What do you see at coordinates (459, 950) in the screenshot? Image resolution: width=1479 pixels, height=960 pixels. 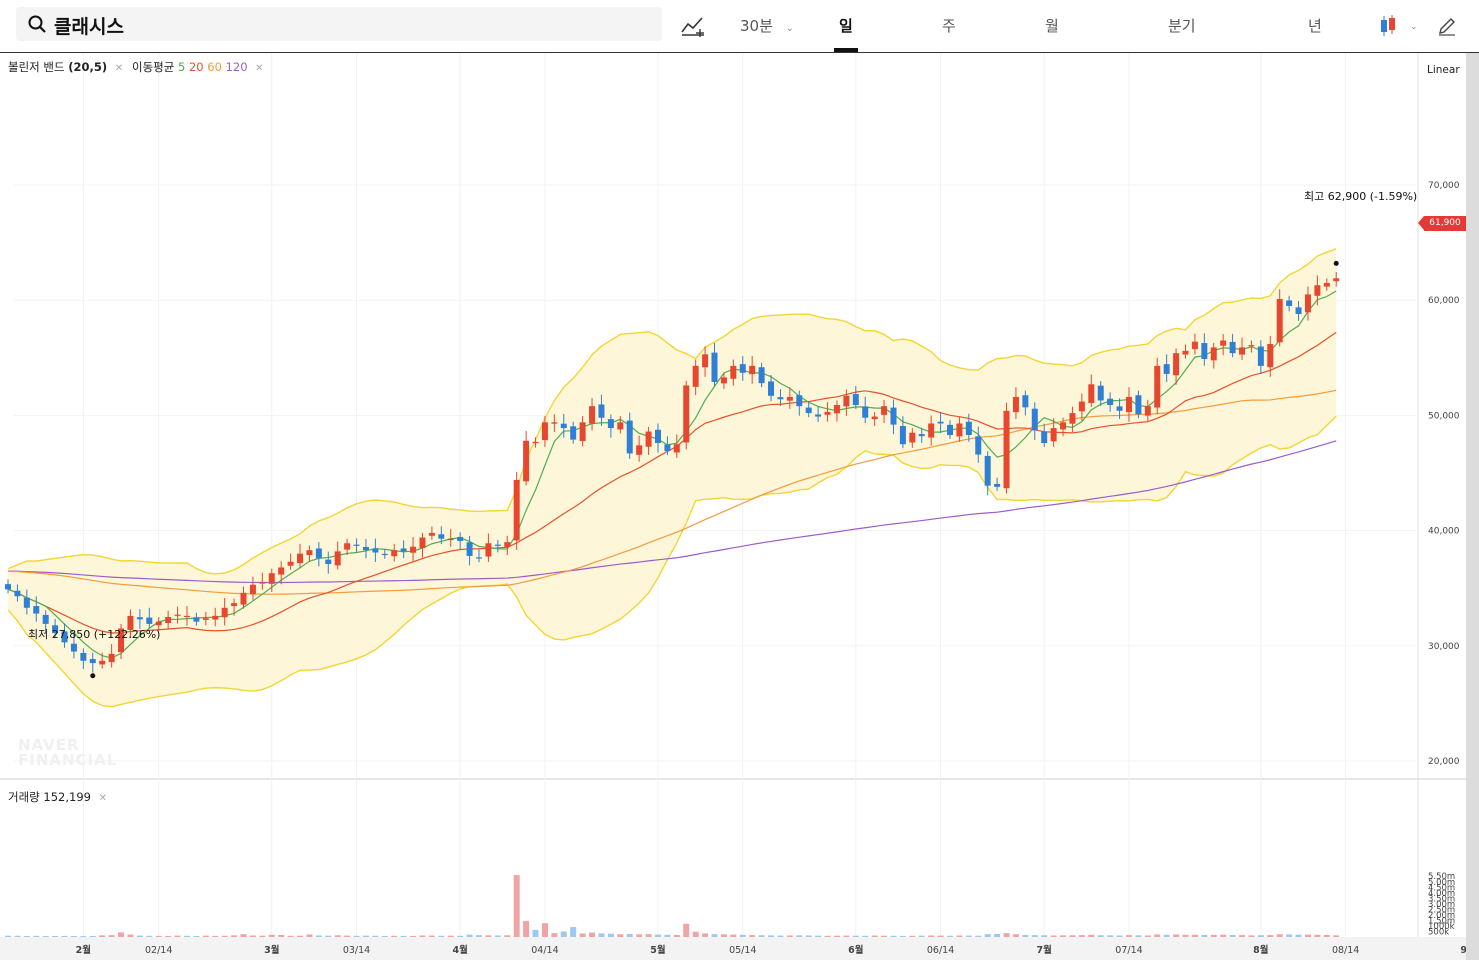 I see `time-axis-label: 4월` at bounding box center [459, 950].